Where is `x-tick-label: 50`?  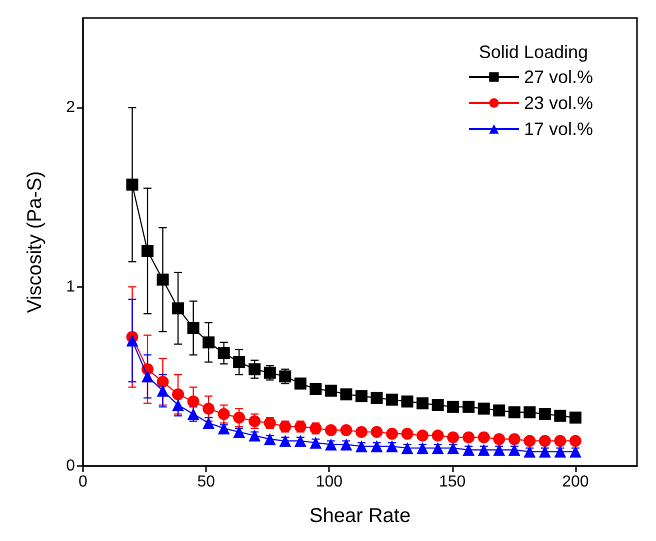
x-tick-label: 50 is located at coordinates (206, 482).